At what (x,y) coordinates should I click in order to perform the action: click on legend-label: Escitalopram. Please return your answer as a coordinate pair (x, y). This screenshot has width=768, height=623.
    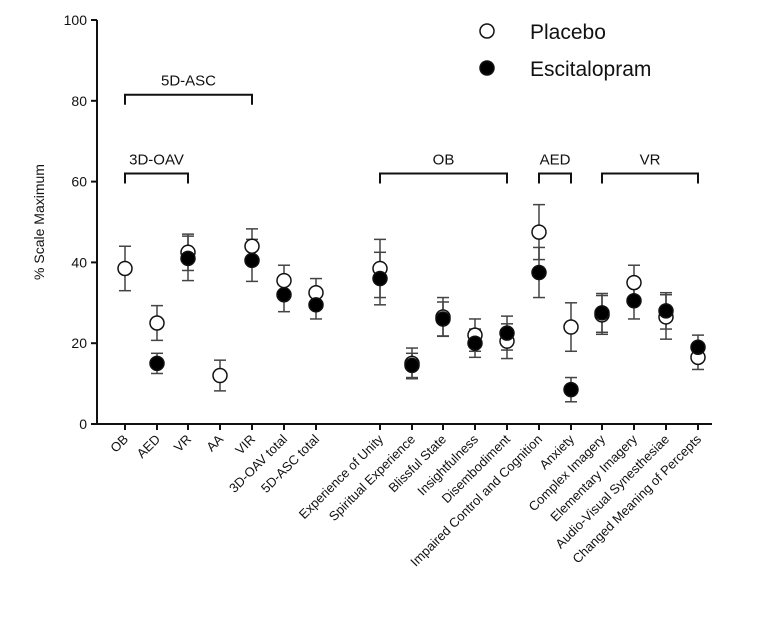
    Looking at the image, I should click on (590, 69).